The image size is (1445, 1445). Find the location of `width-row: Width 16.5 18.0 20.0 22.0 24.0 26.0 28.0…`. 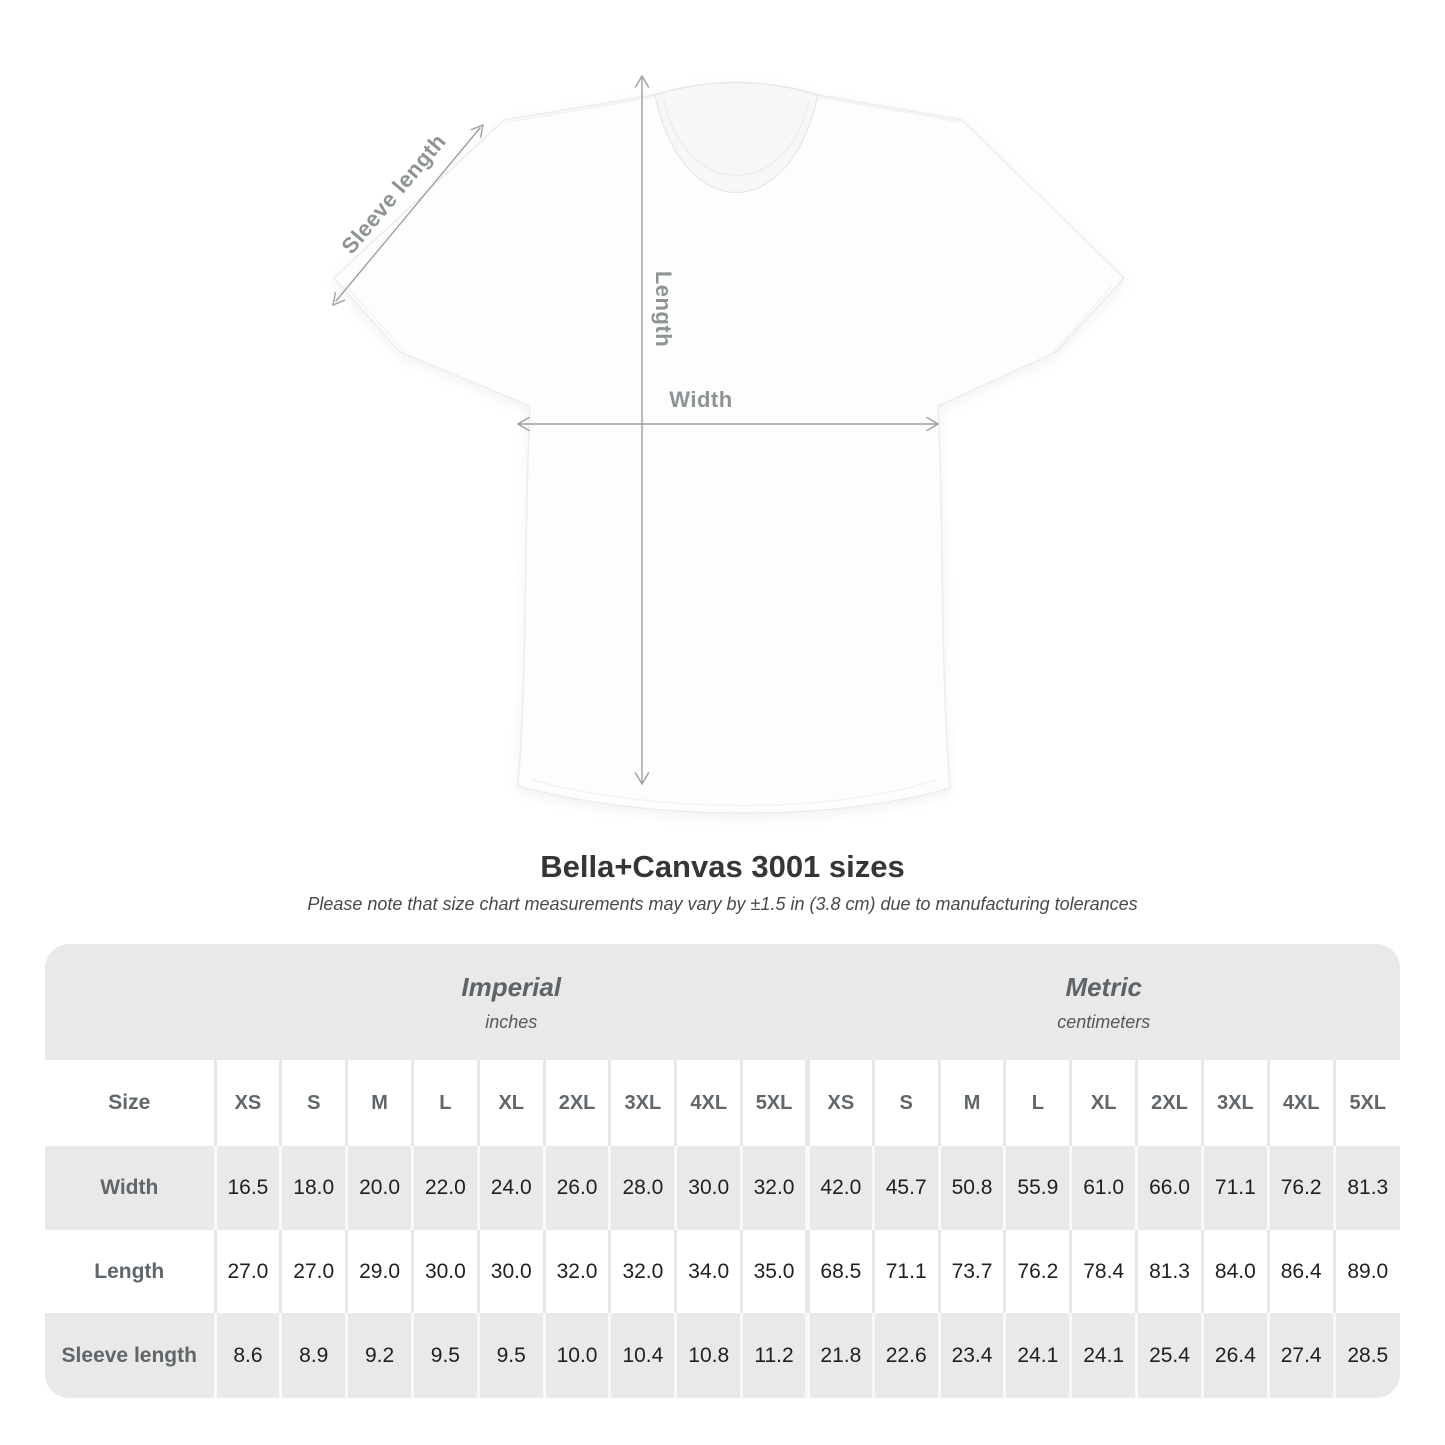

width-row: Width 16.5 18.0 20.0 22.0 24.0 26.0 28.0… is located at coordinates (722, 1188).